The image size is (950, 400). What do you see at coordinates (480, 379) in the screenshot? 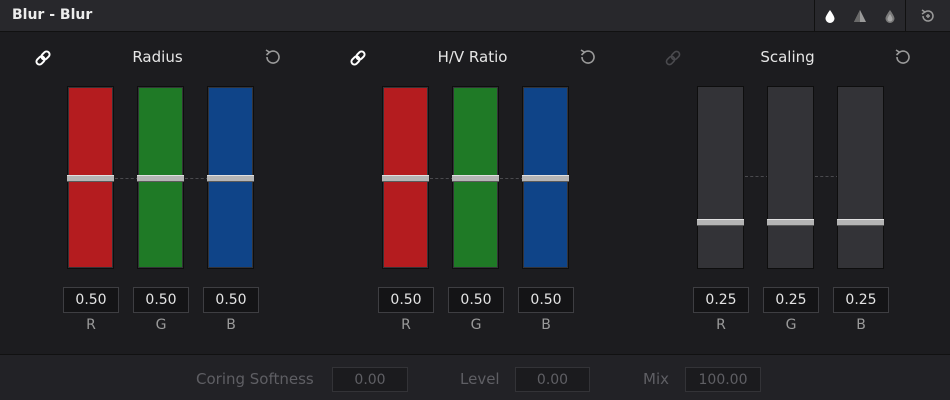
I see `level-label: Level` at bounding box center [480, 379].